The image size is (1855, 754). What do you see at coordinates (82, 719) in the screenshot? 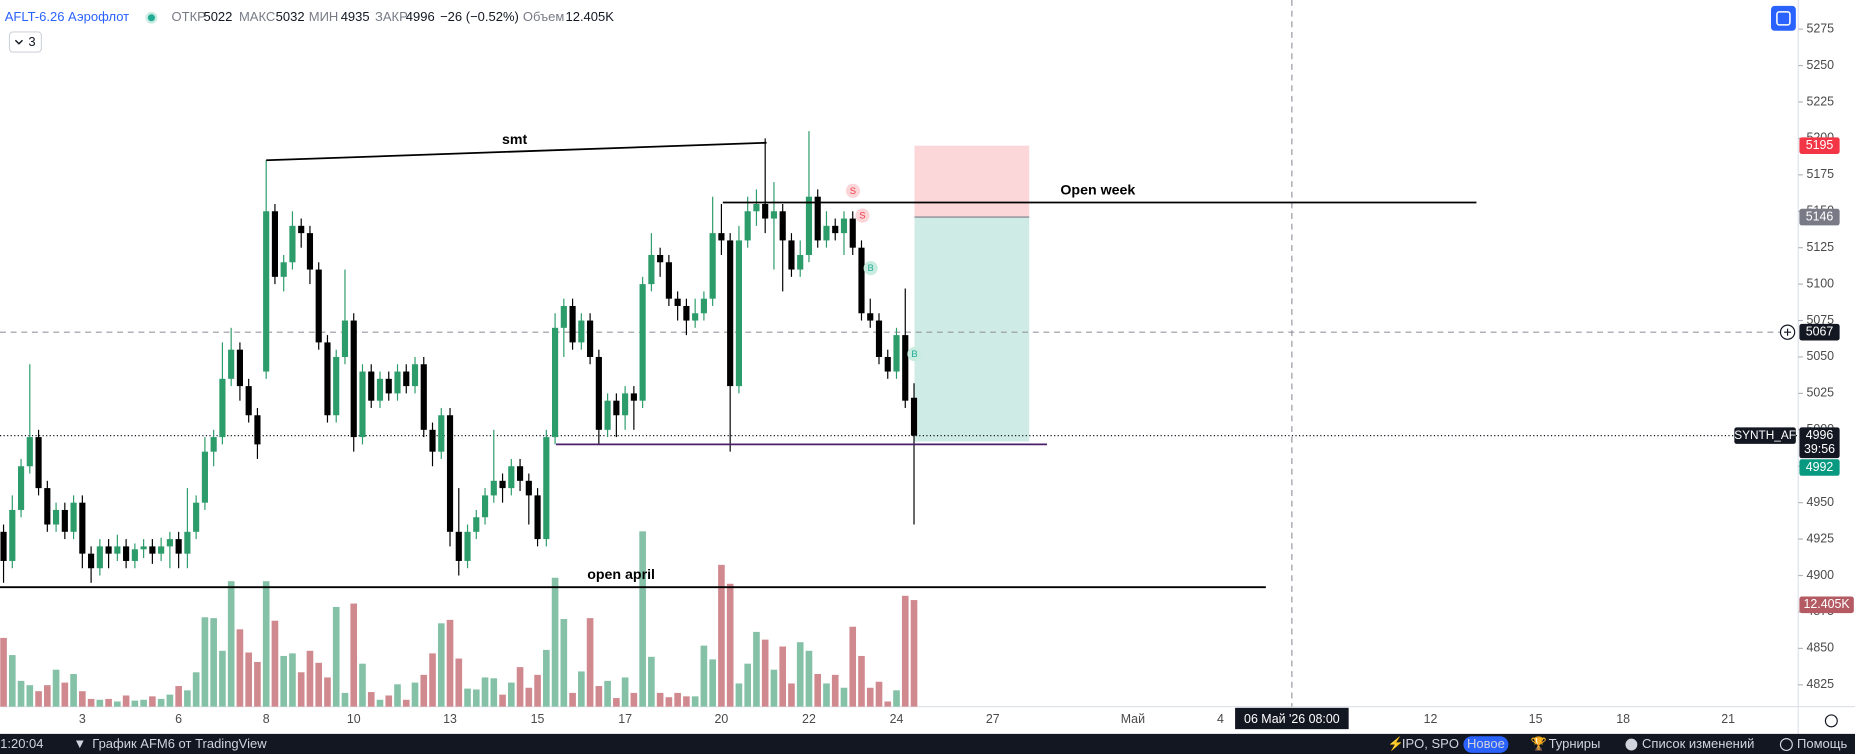
I see `x-tick-label: 3` at bounding box center [82, 719].